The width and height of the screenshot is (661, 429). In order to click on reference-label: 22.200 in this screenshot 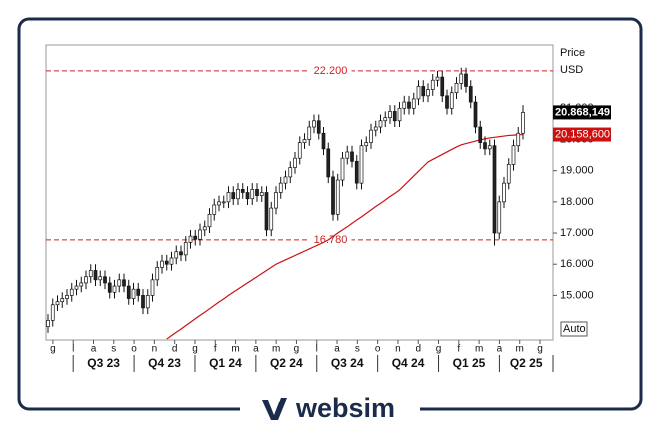, I will do `click(331, 71)`.